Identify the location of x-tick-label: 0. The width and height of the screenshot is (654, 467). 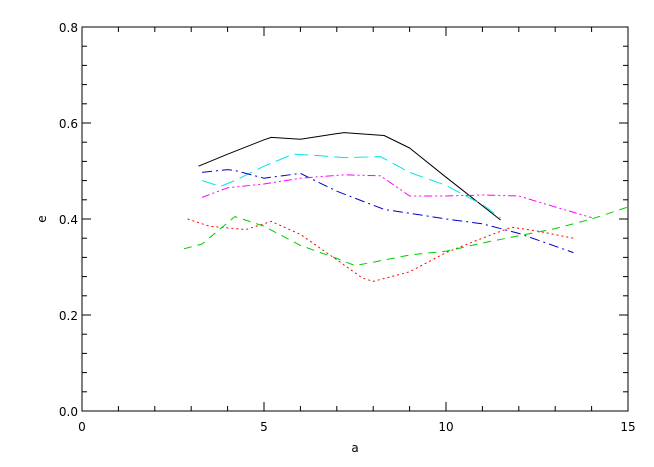
(82, 427).